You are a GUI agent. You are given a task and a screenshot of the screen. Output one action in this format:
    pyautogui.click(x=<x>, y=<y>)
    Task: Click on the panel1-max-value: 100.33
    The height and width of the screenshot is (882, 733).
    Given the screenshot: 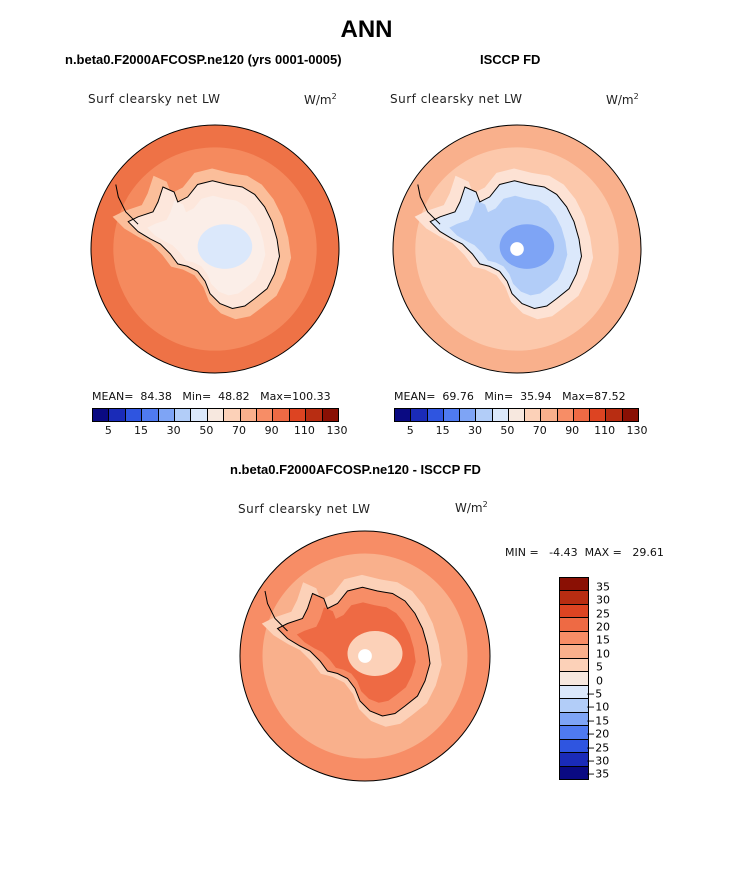 What is the action you would take?
    pyautogui.click(x=311, y=396)
    